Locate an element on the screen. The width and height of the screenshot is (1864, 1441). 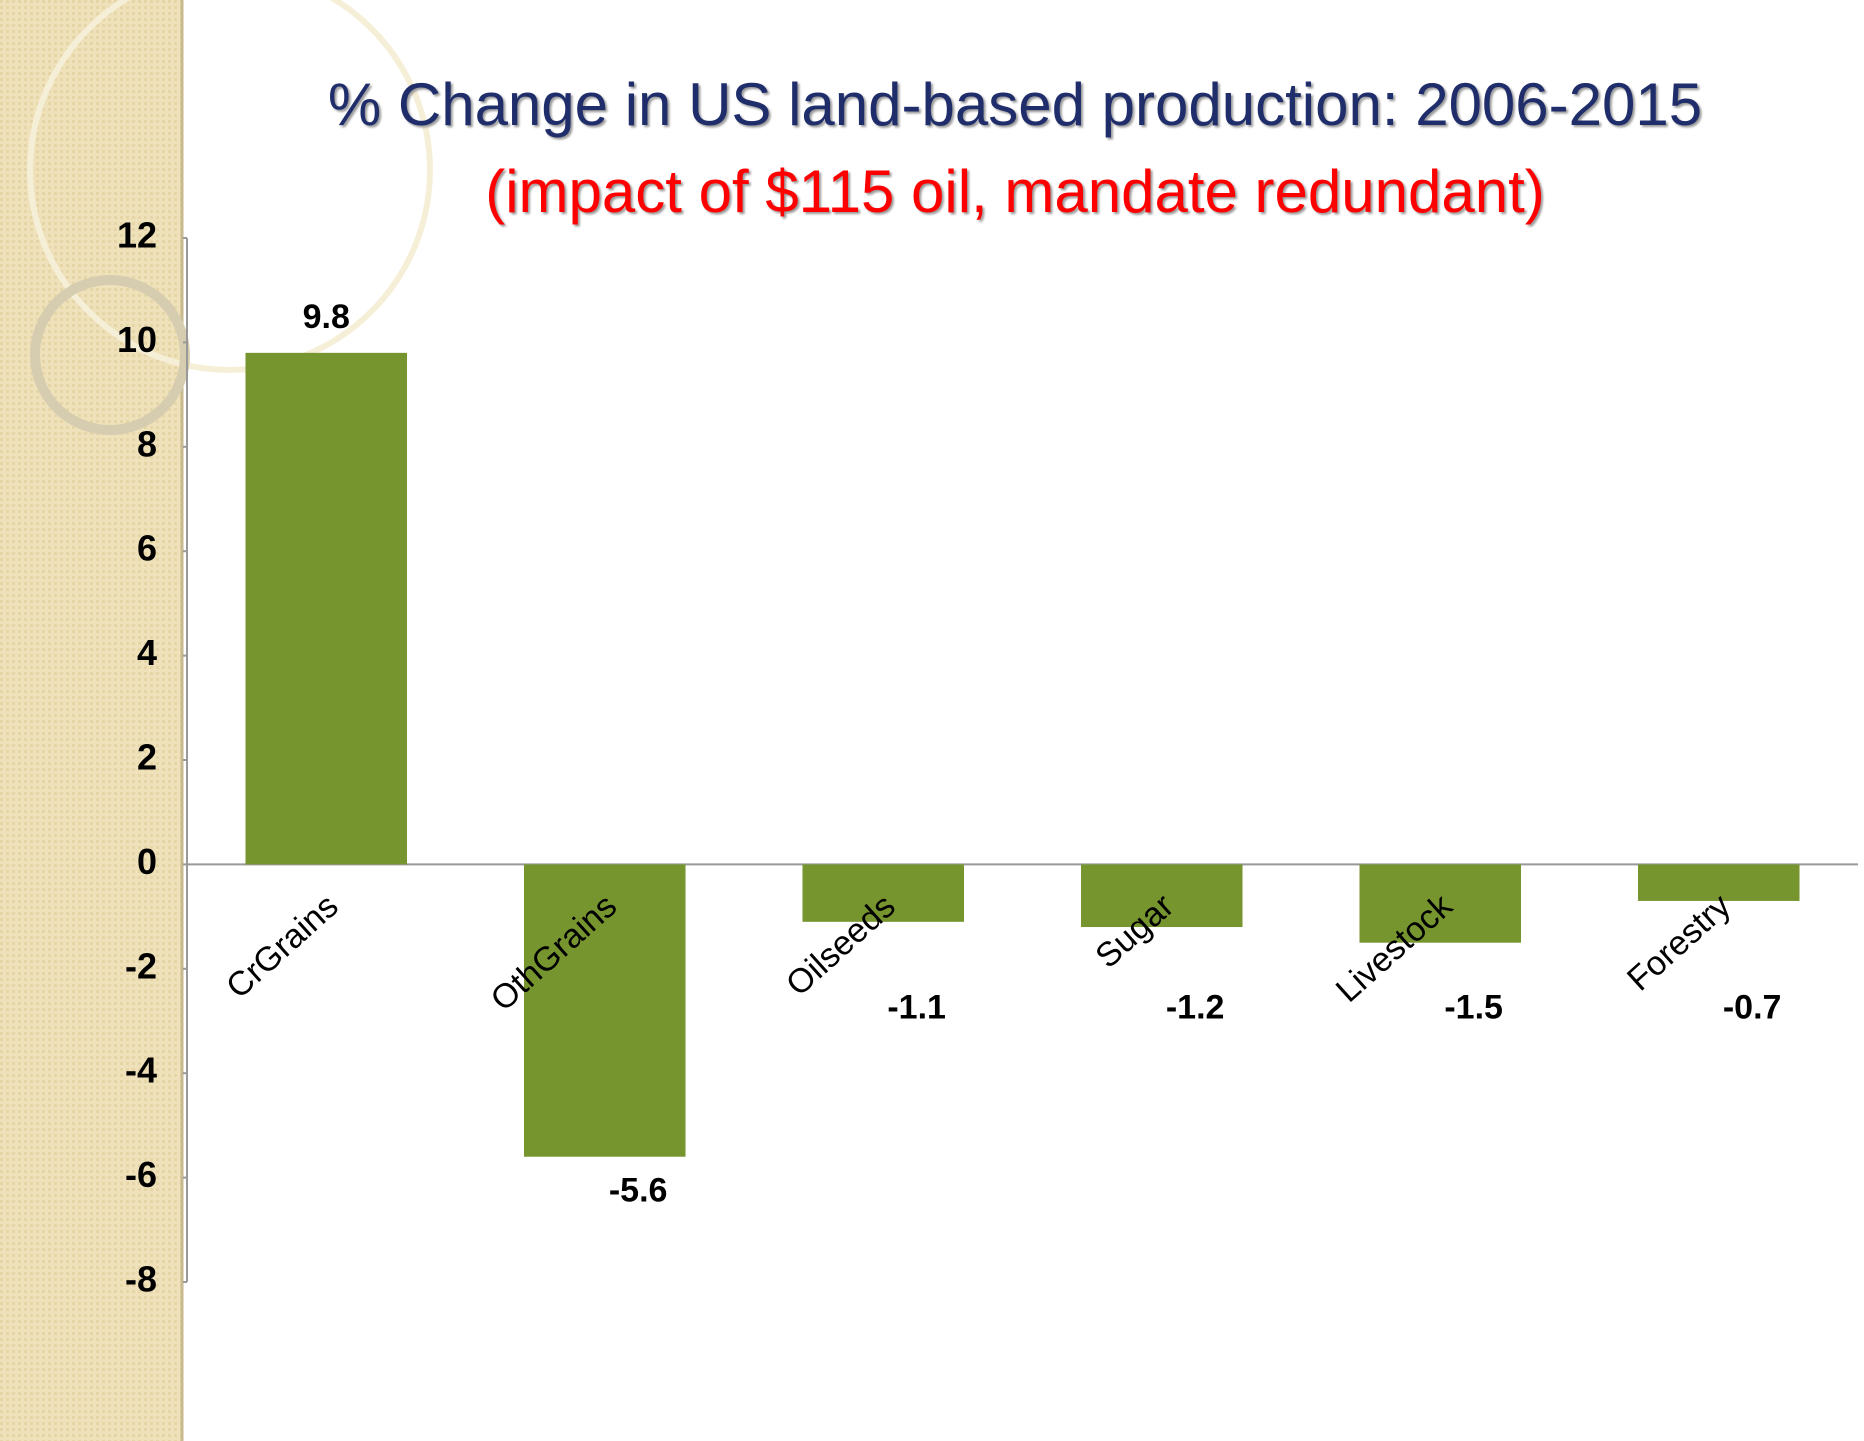
value-label: -5.6 is located at coordinates (638, 1191).